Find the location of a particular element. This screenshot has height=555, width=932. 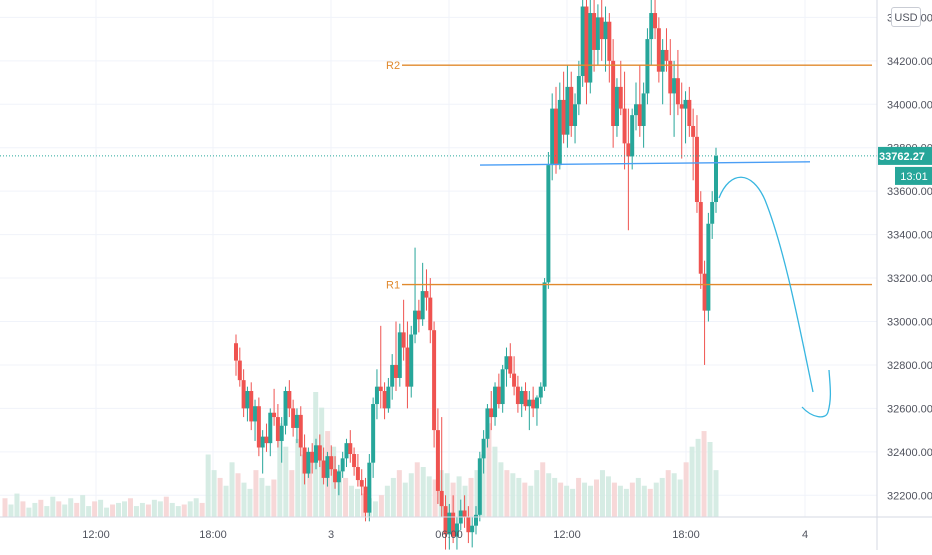

countdown-label: 13:01 is located at coordinates (914, 177).